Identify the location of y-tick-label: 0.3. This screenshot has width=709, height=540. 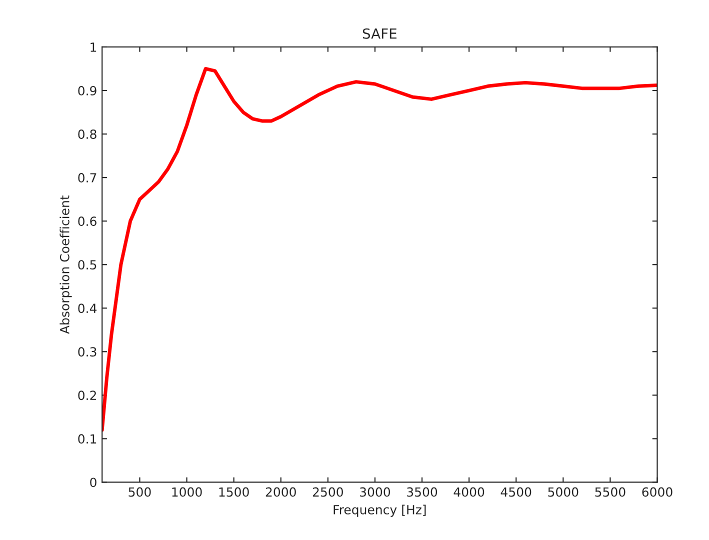
(87, 352).